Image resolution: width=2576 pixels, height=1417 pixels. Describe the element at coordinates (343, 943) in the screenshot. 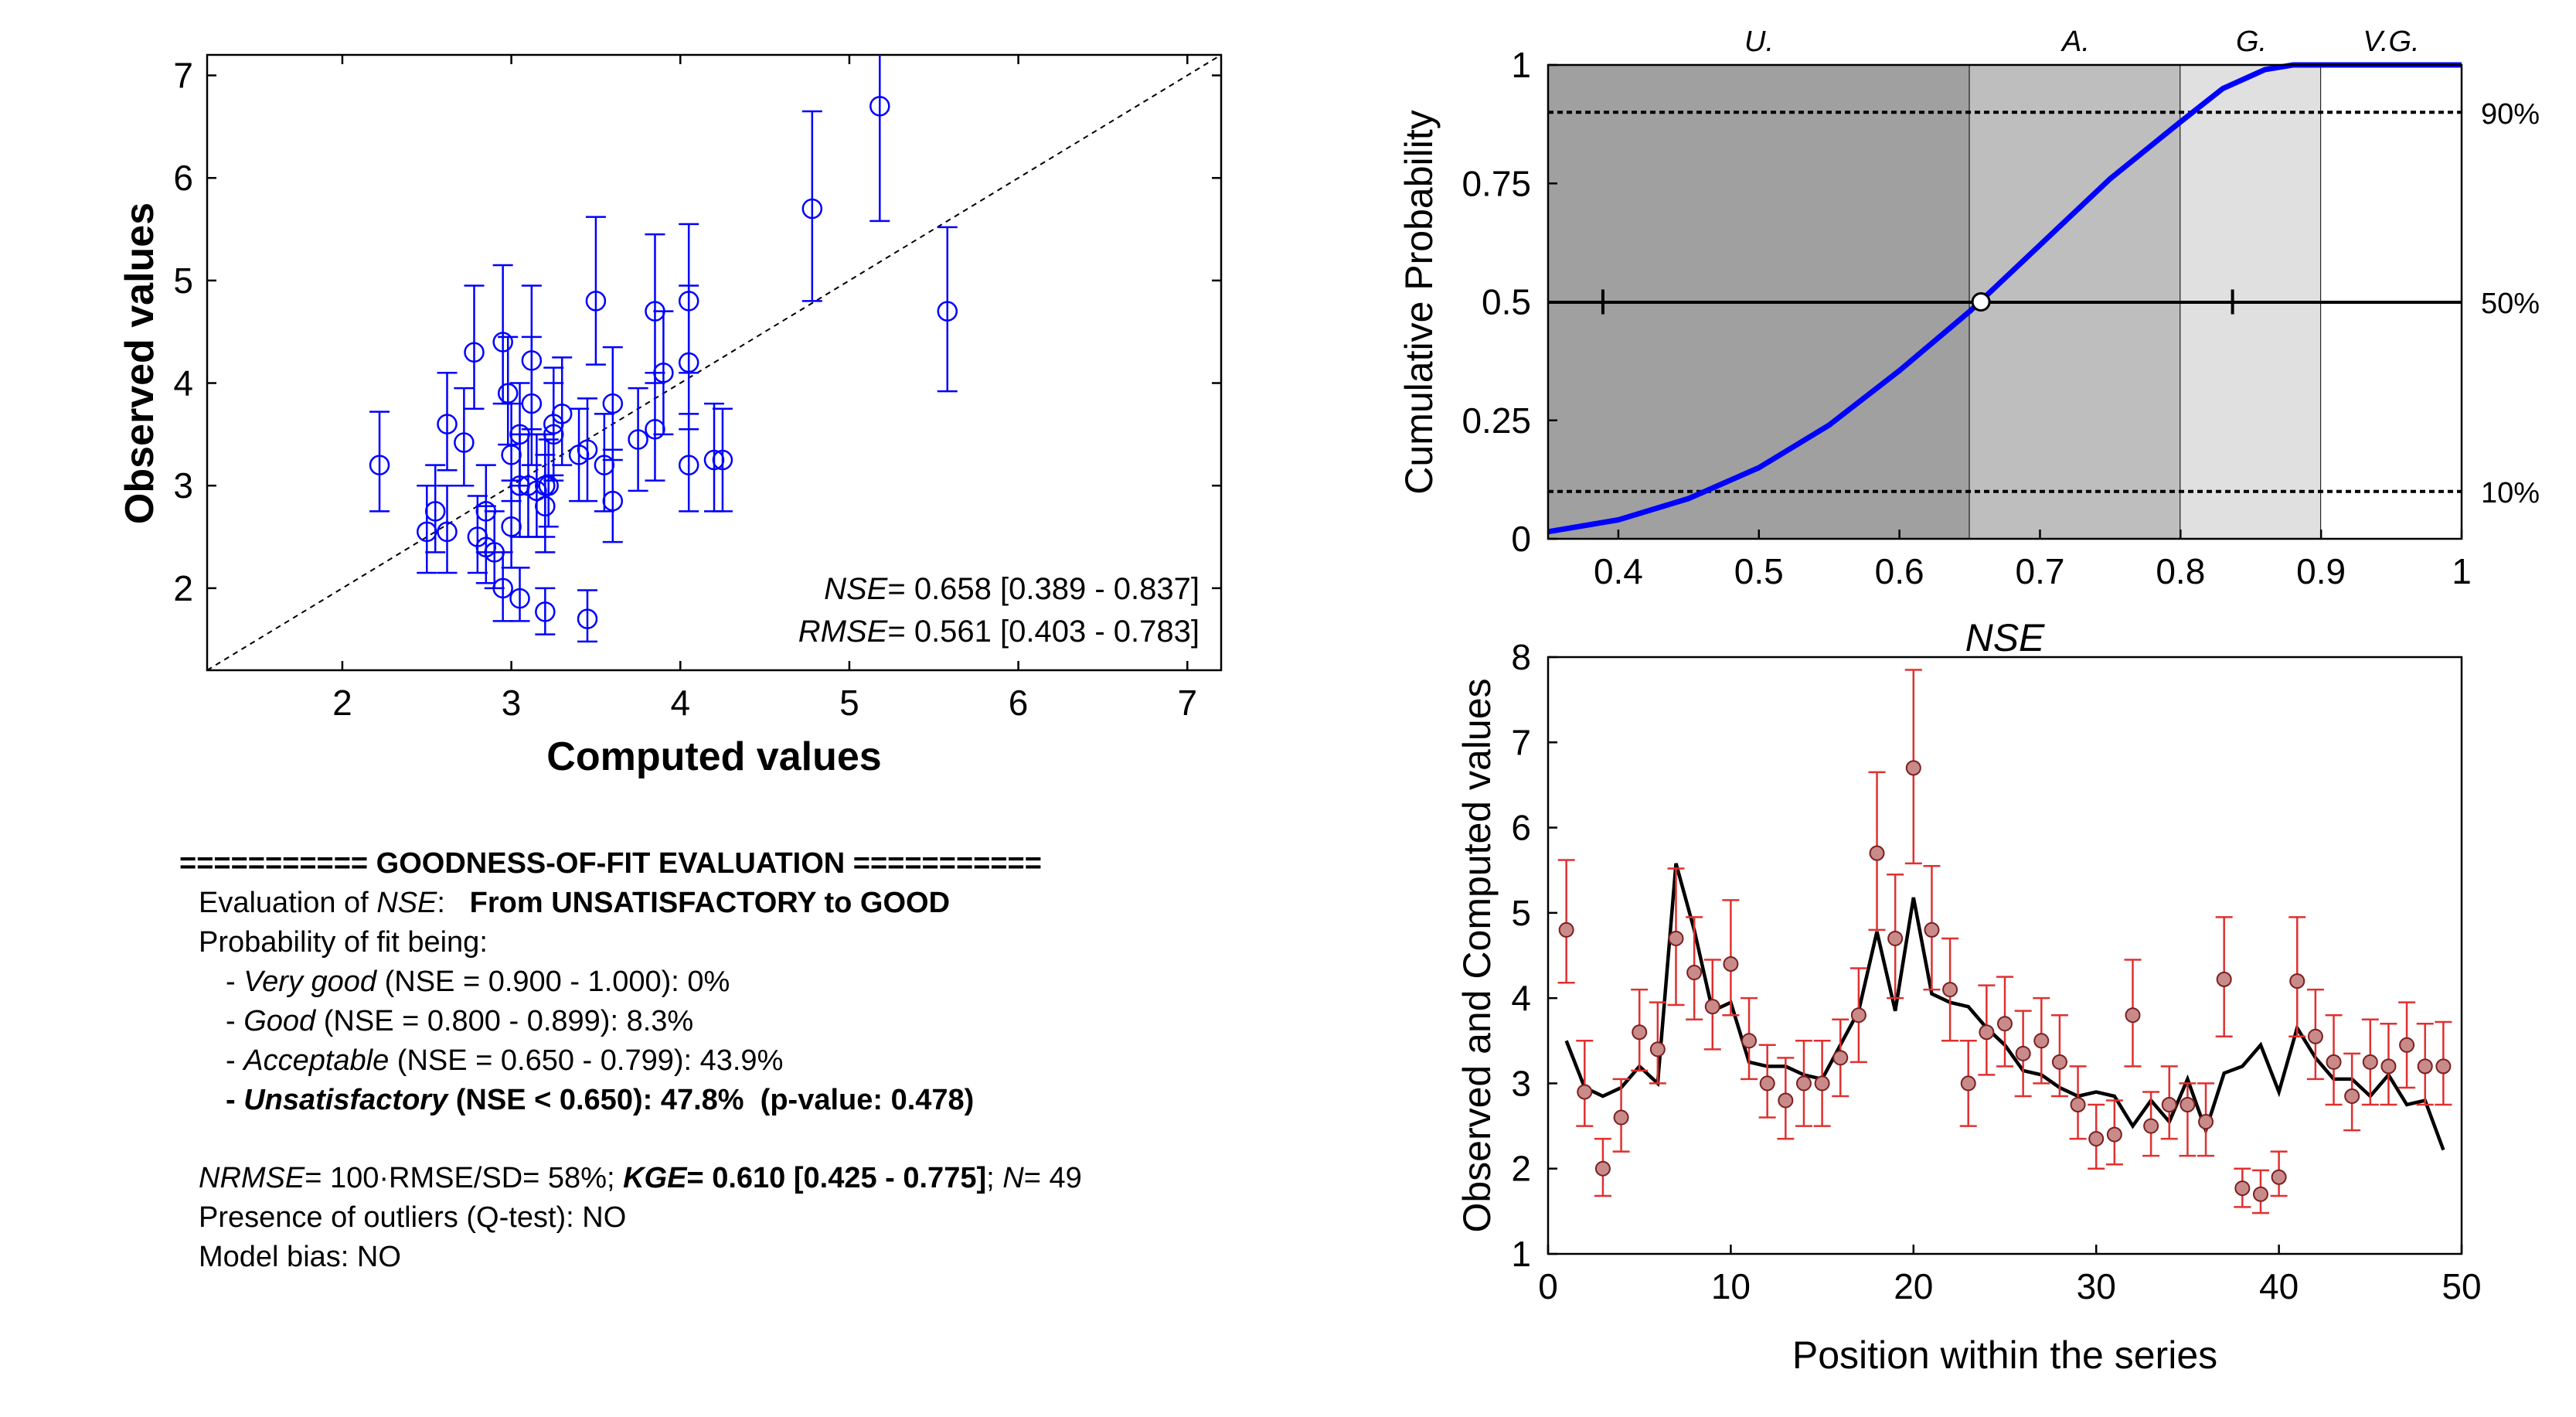

I see `report-prob-title: Probability of fit being:` at that location.